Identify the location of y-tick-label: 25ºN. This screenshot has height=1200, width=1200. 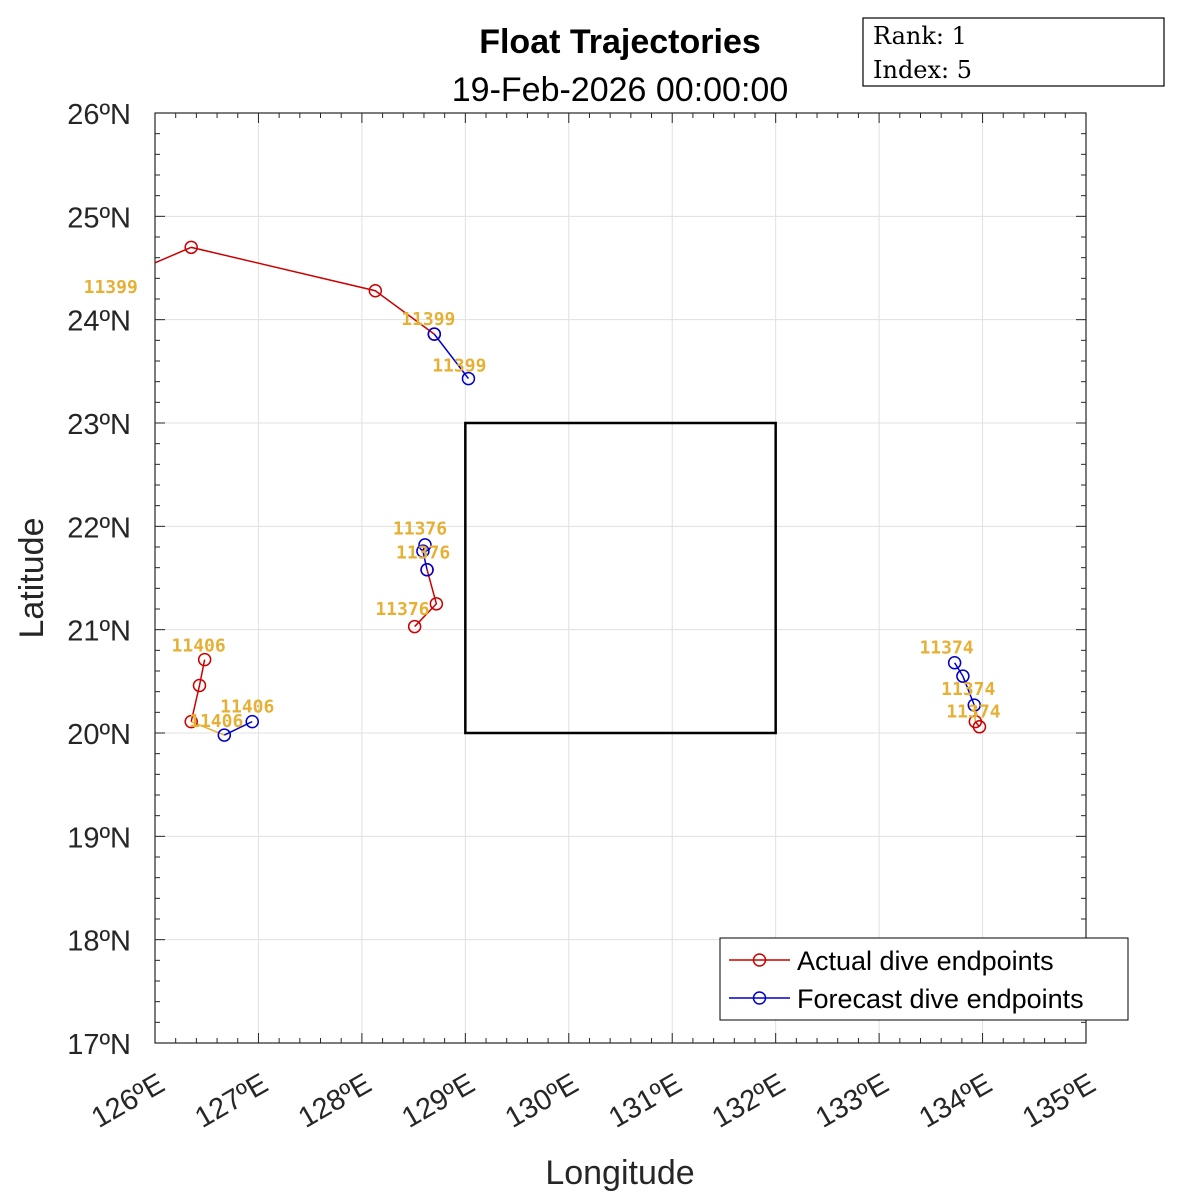
(99, 218).